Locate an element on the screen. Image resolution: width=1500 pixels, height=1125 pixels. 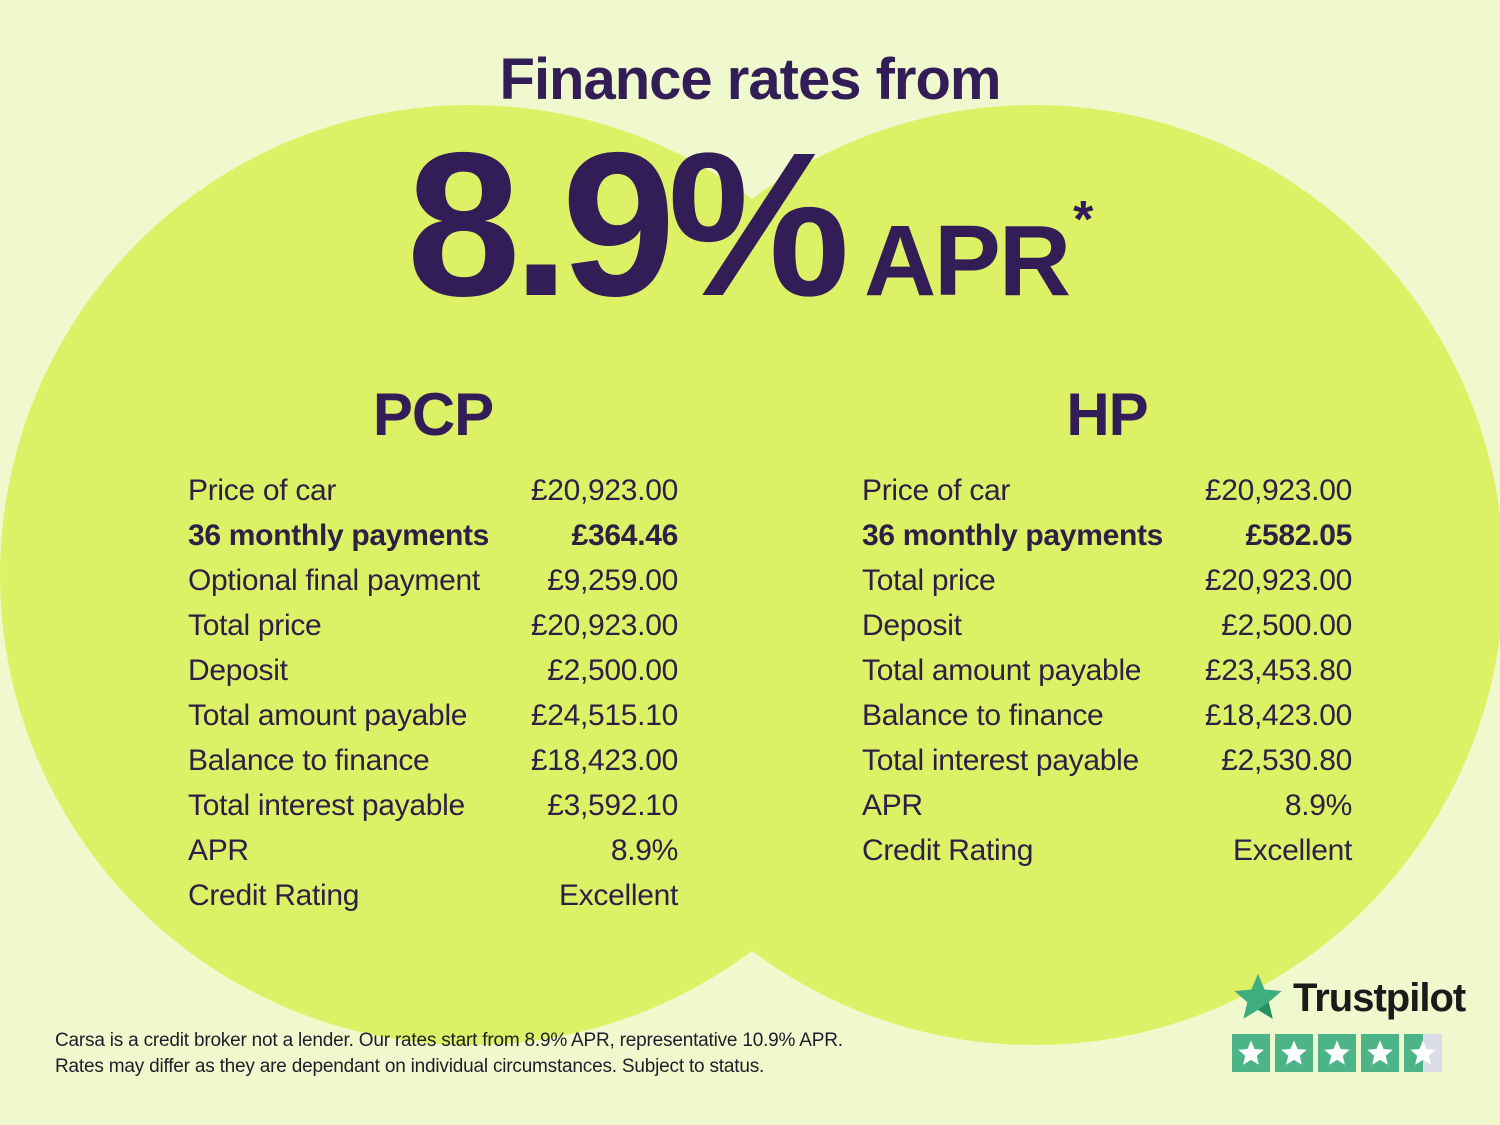
table-row-value: £9,259.00 is located at coordinates (612, 580).